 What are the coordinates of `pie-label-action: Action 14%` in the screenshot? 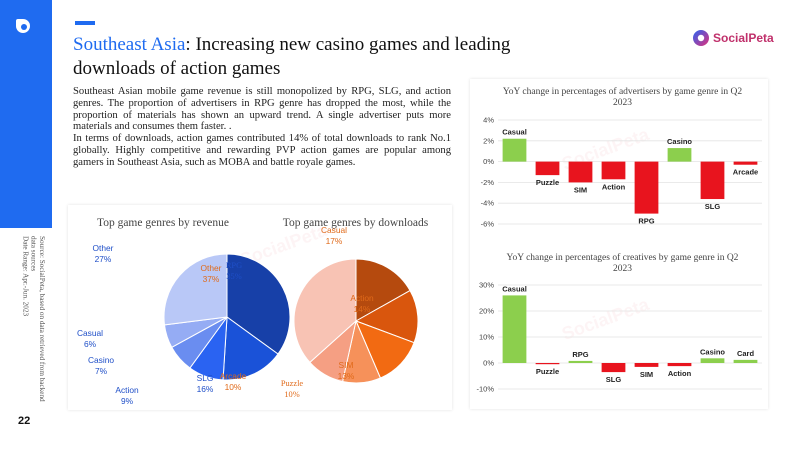 It's located at (362, 303).